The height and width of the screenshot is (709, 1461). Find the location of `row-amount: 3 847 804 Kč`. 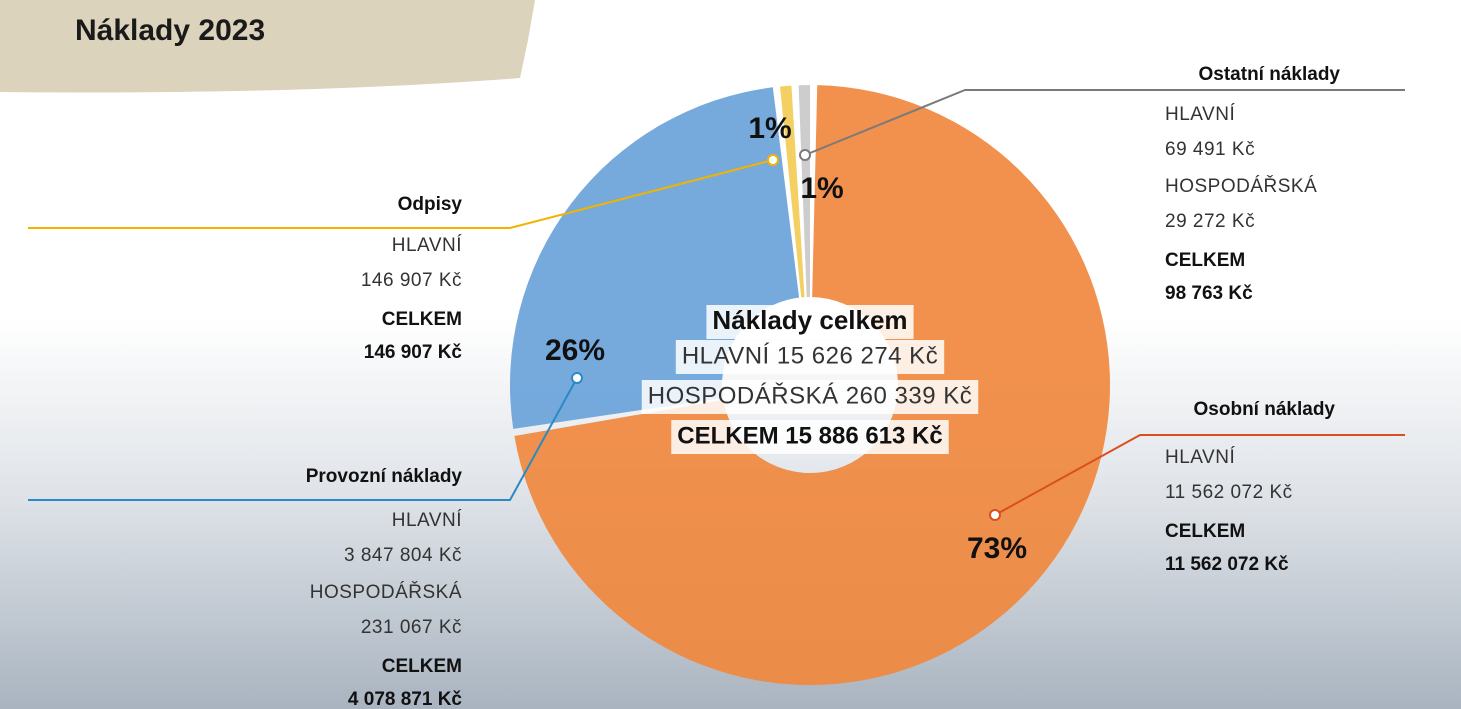

row-amount: 3 847 804 Kč is located at coordinates (403, 555).